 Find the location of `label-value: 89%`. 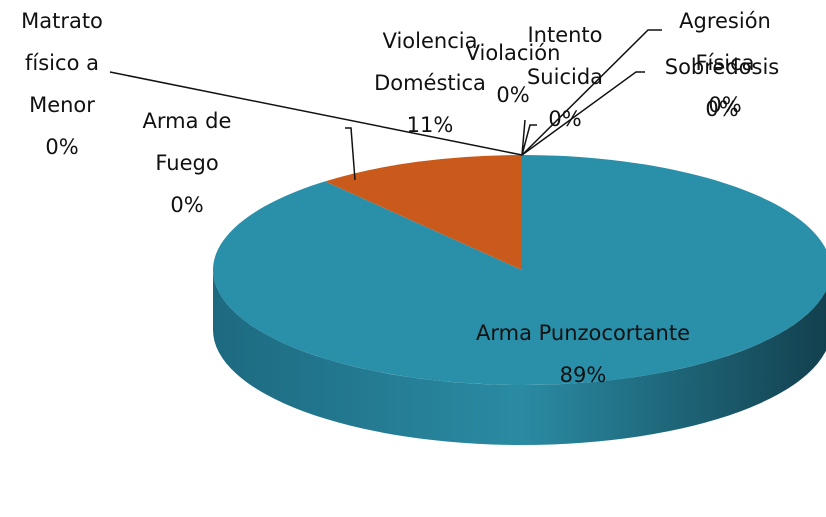

label-value: 89% is located at coordinates (583, 375).